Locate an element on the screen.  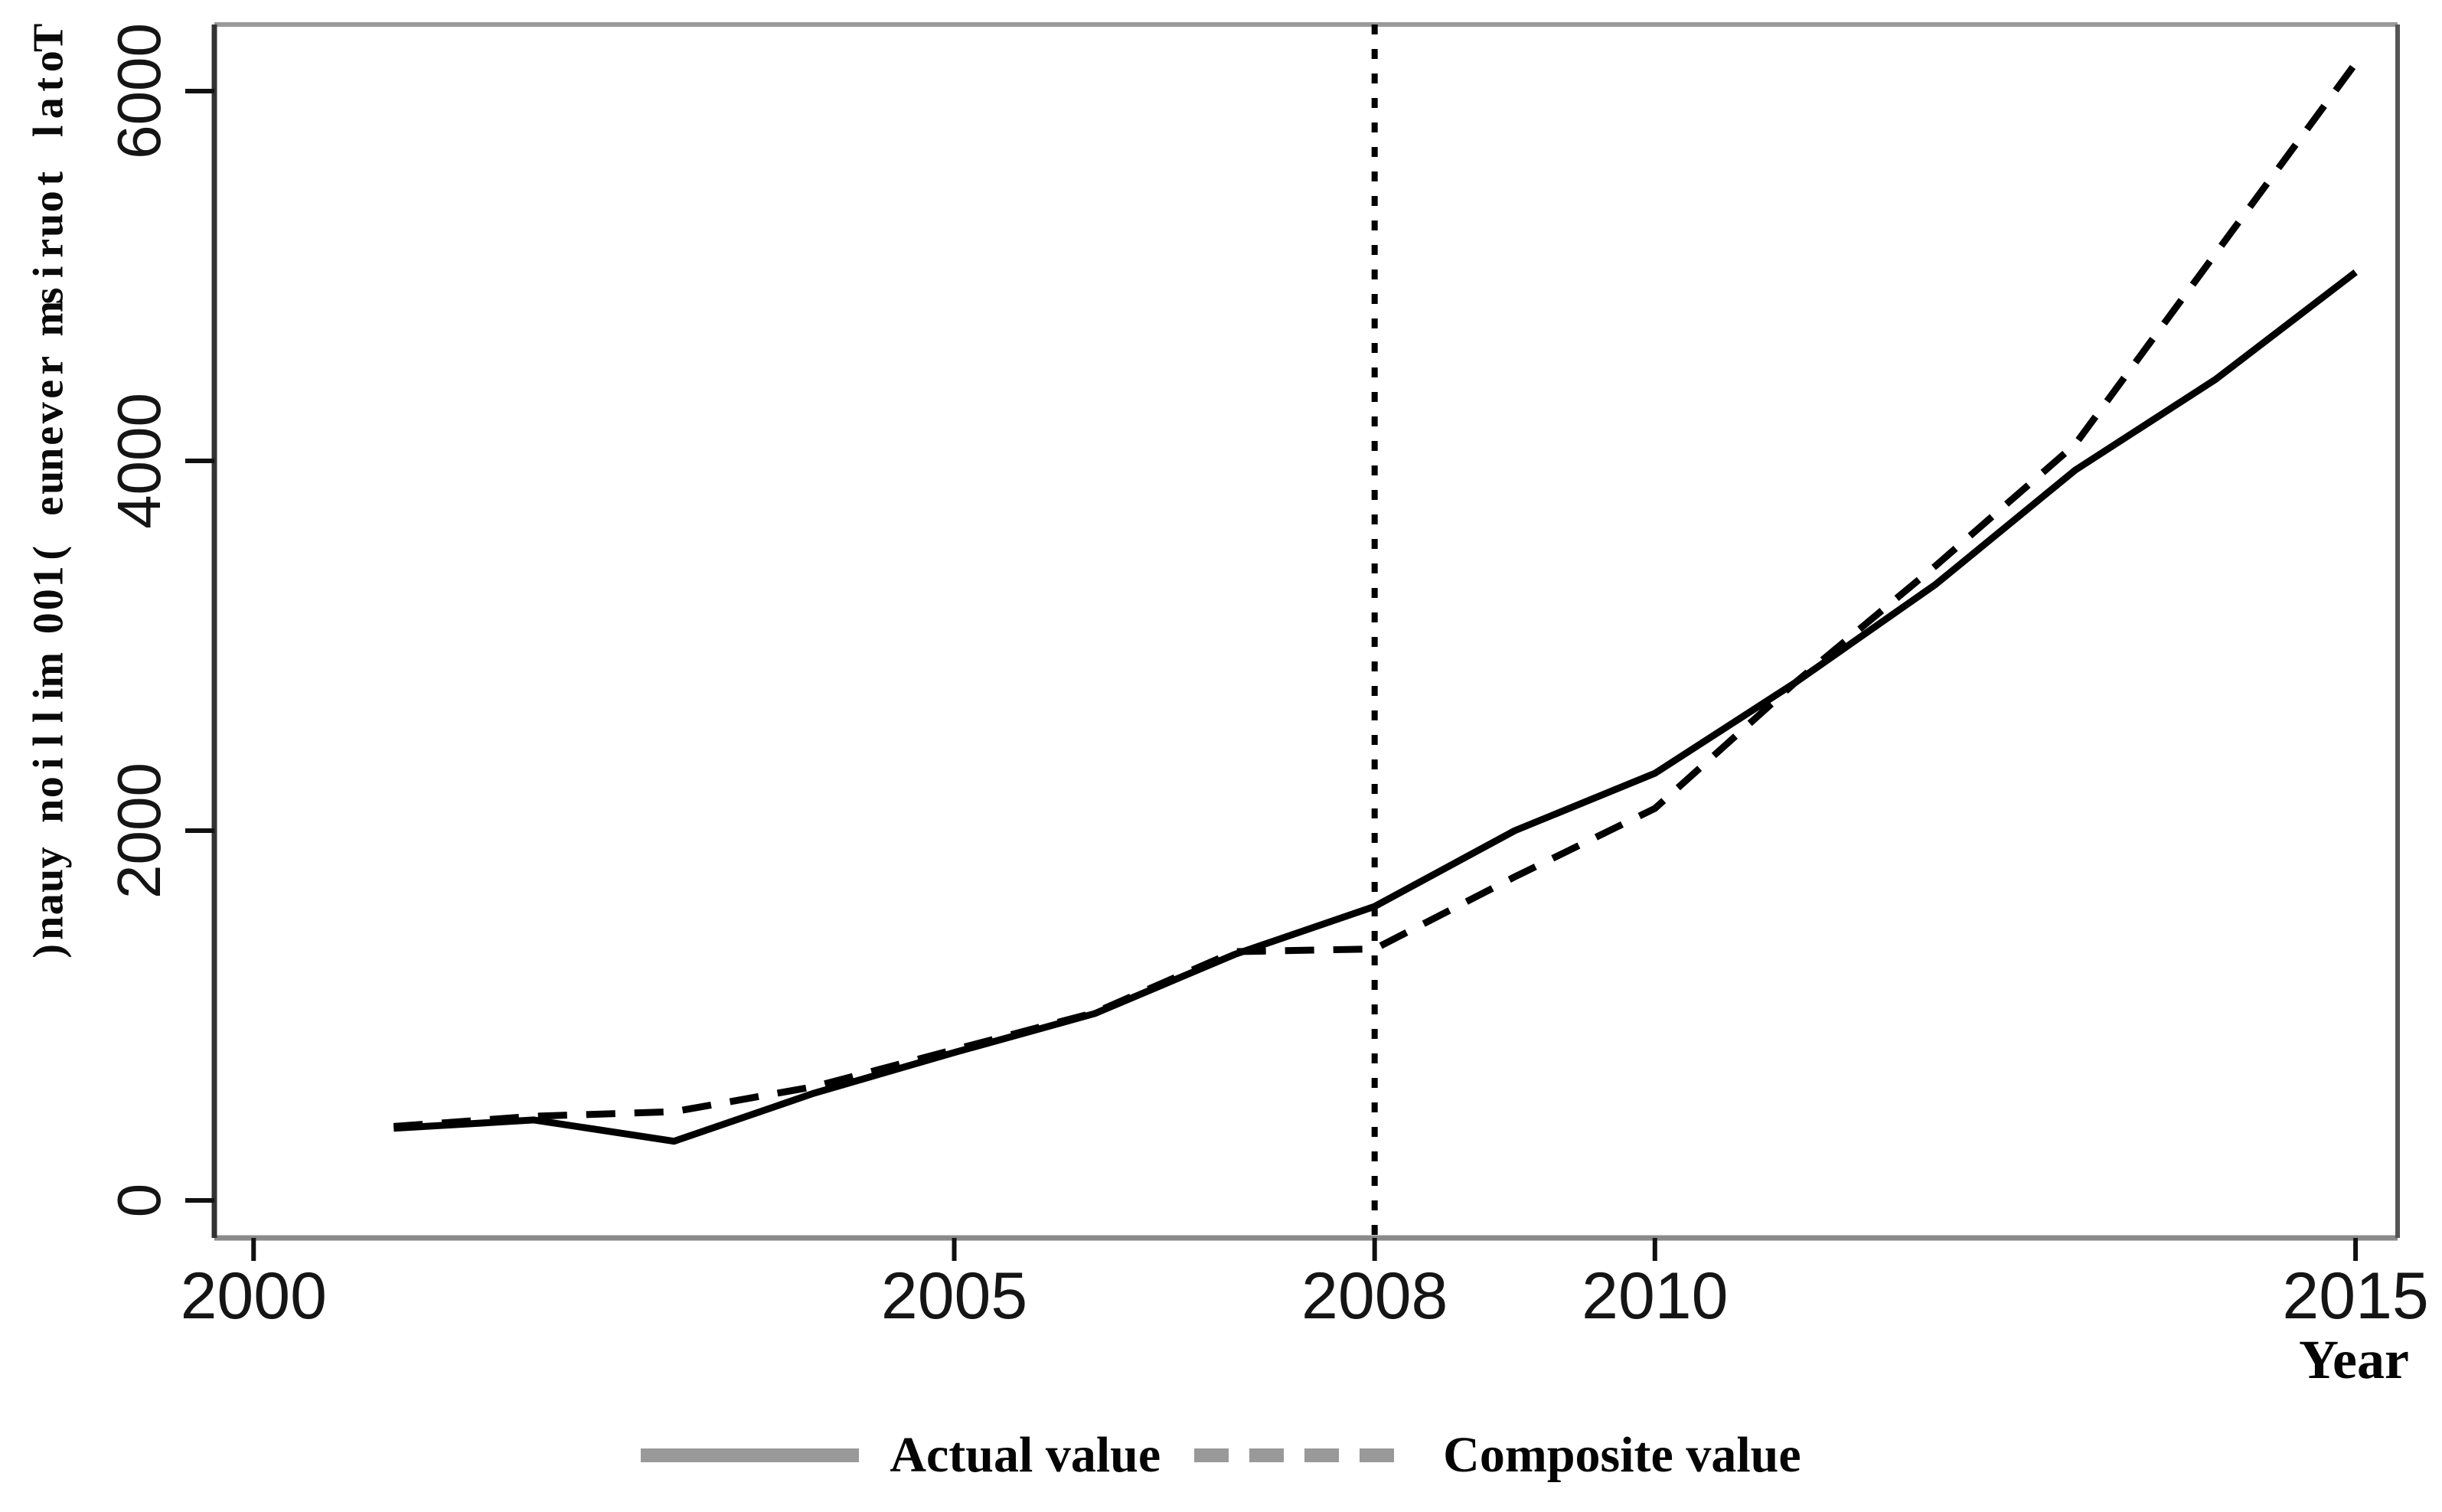
x-tick-label: 2000 is located at coordinates (254, 1296).